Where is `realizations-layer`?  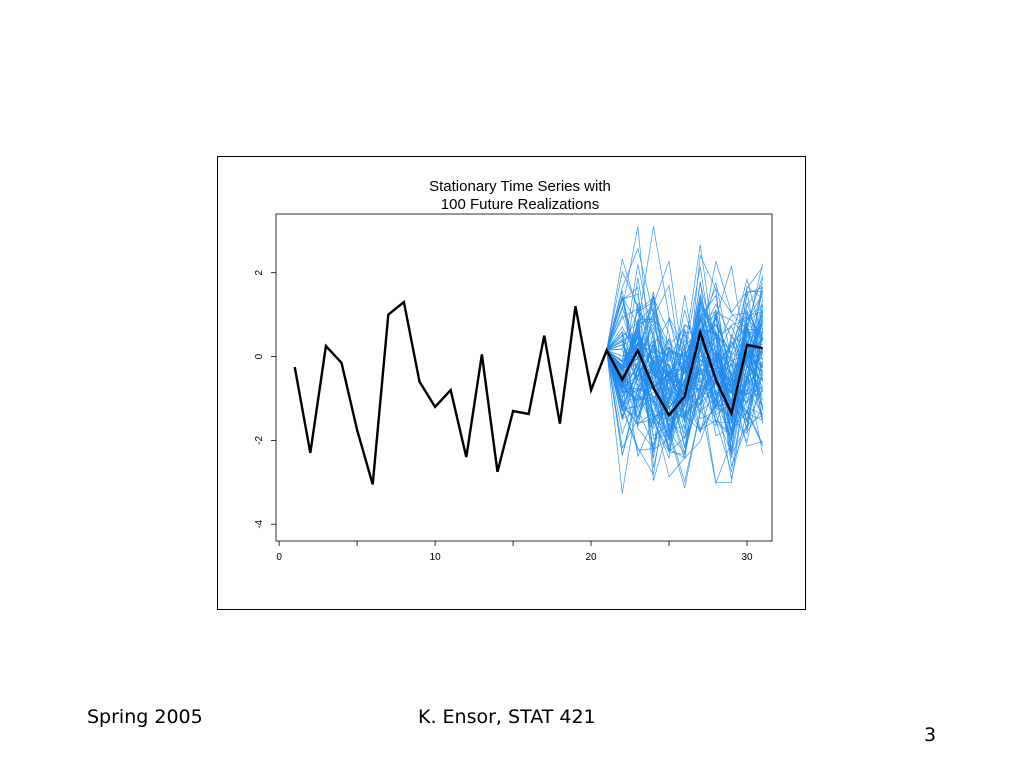
realizations-layer is located at coordinates (684, 360).